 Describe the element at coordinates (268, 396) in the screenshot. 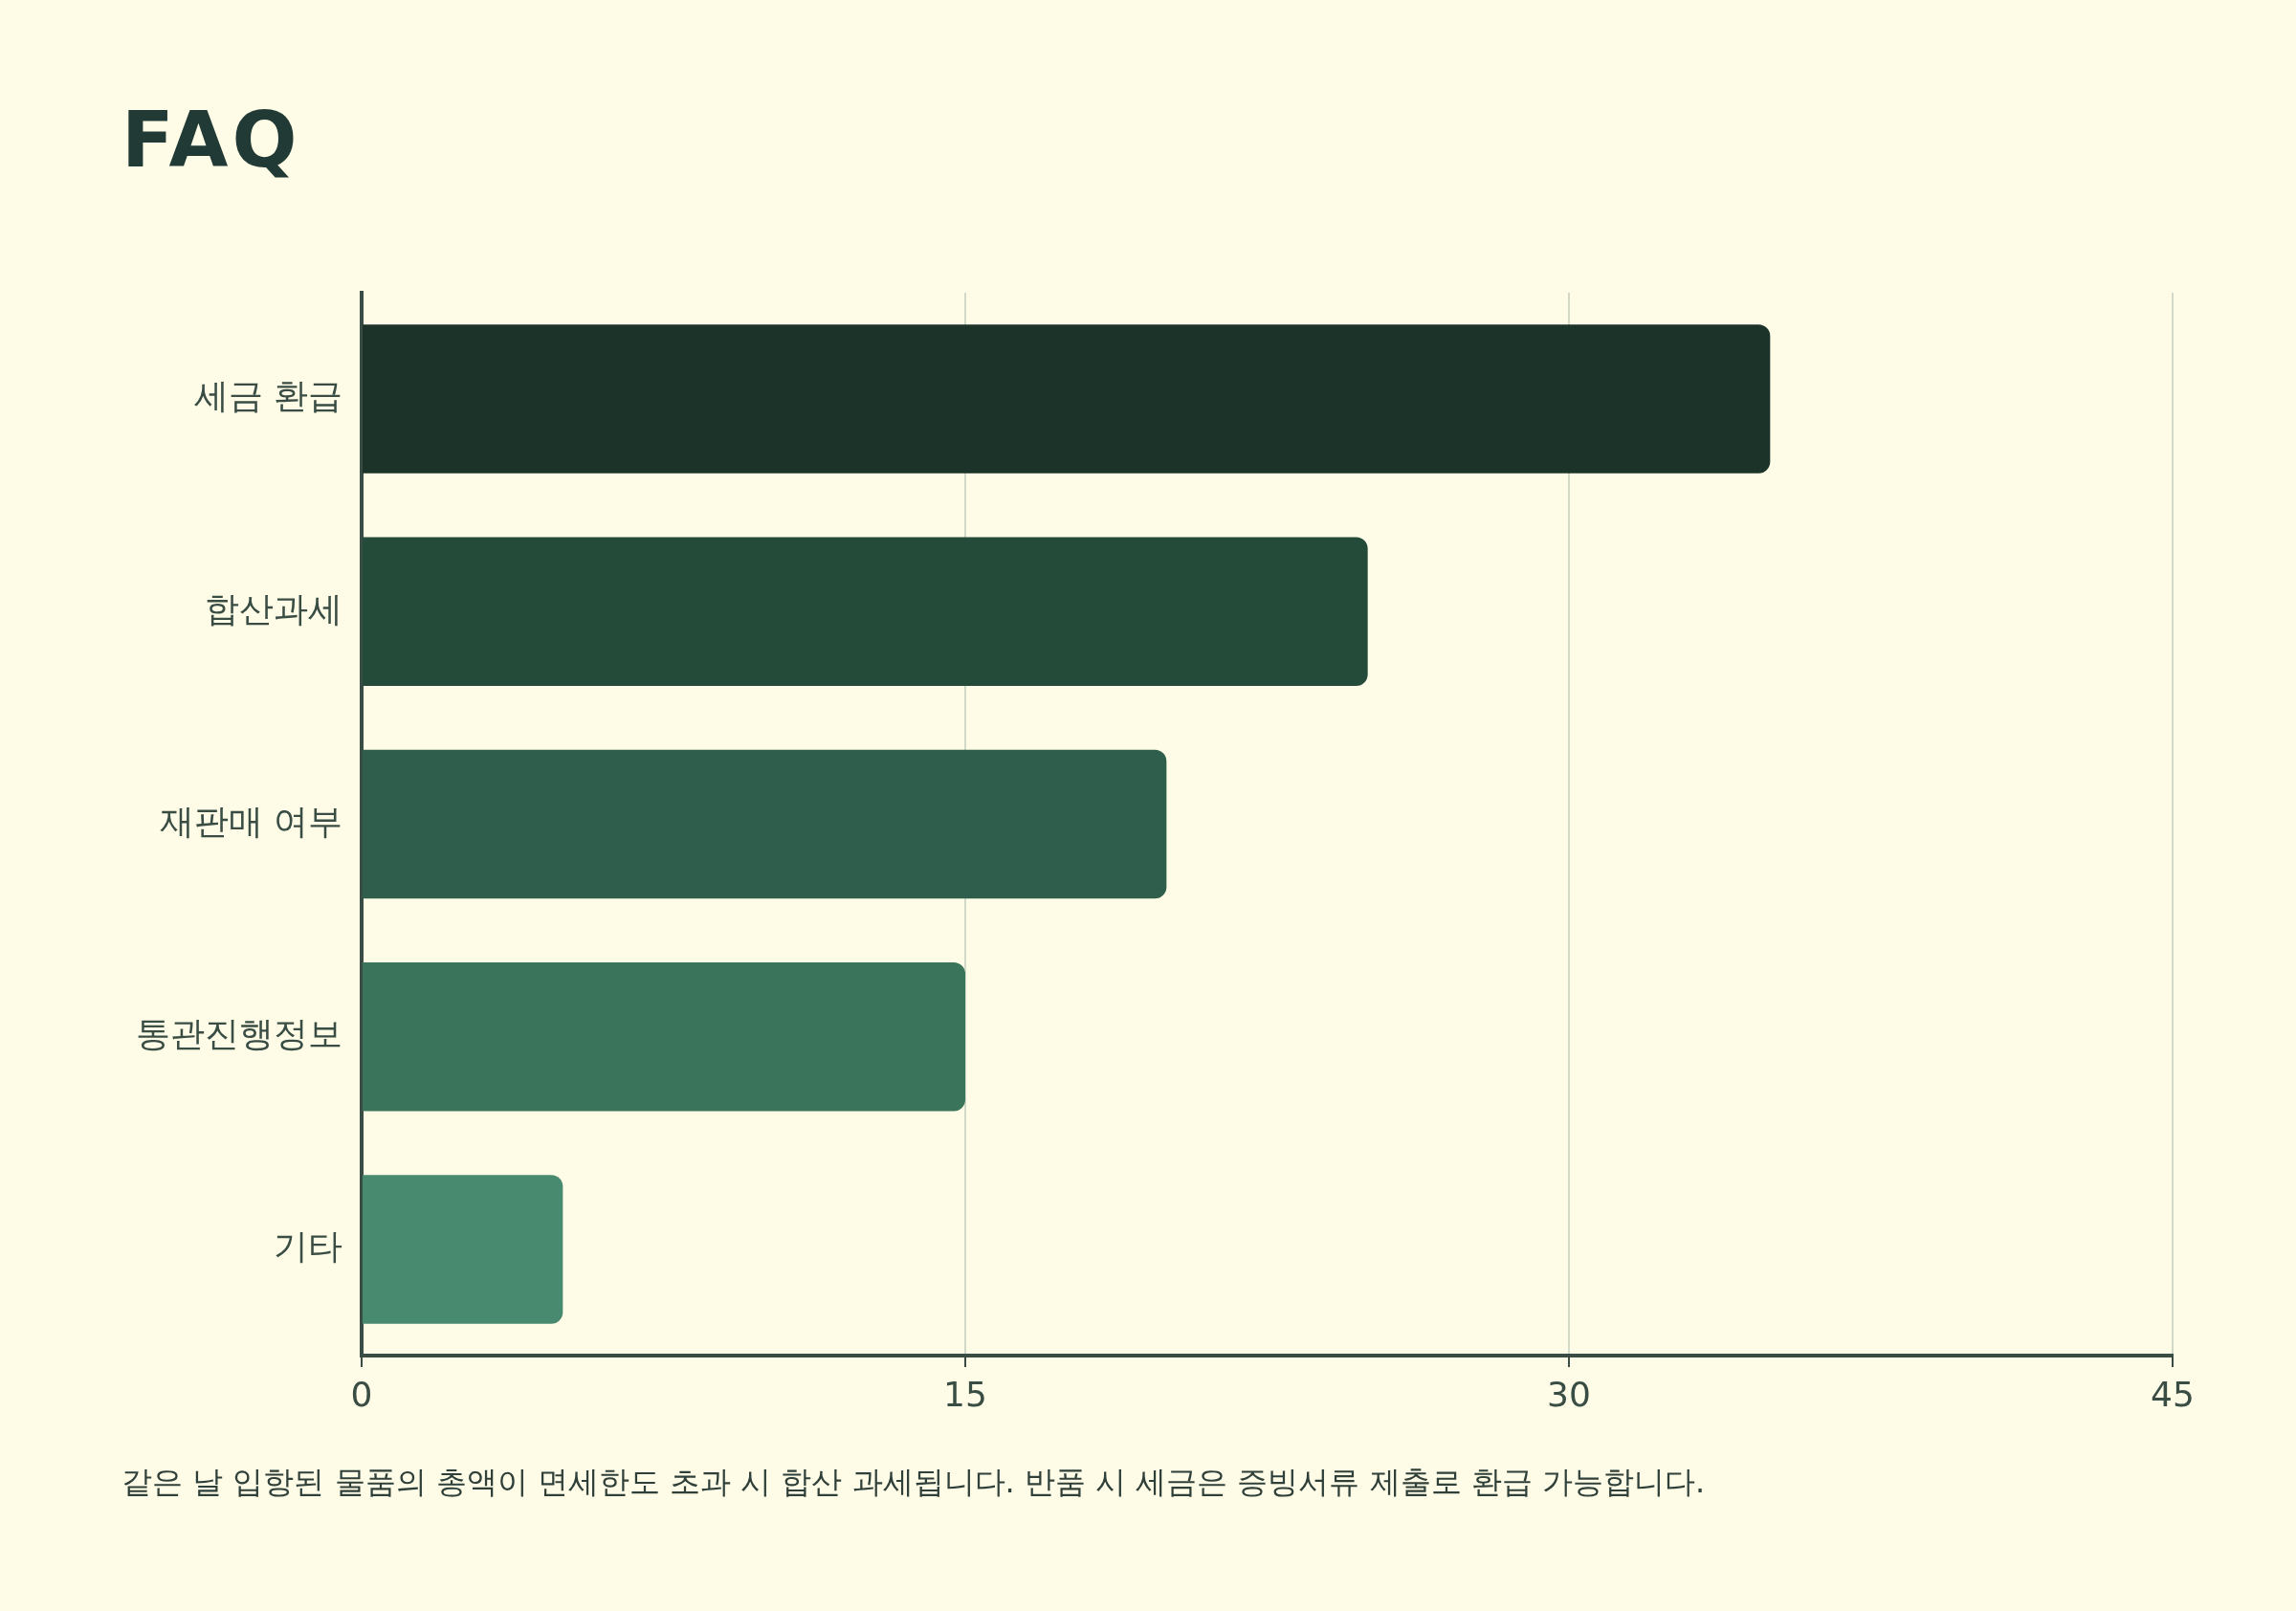

I see `y-tick-label: 세금 환급` at that location.